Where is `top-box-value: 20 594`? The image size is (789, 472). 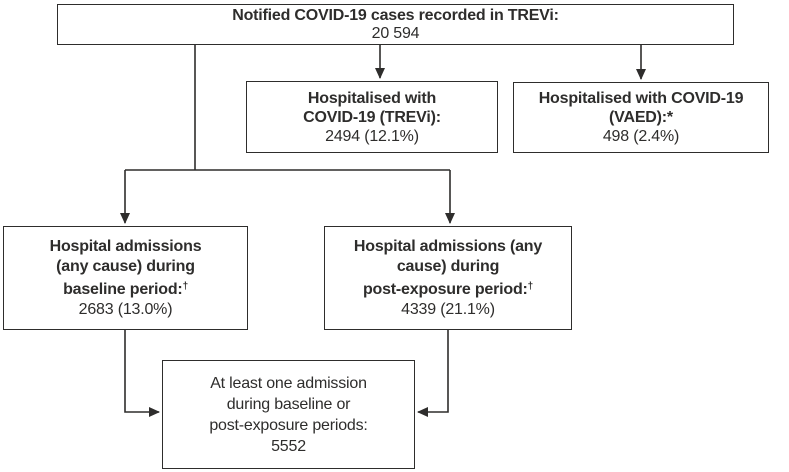 top-box-value: 20 594 is located at coordinates (395, 33).